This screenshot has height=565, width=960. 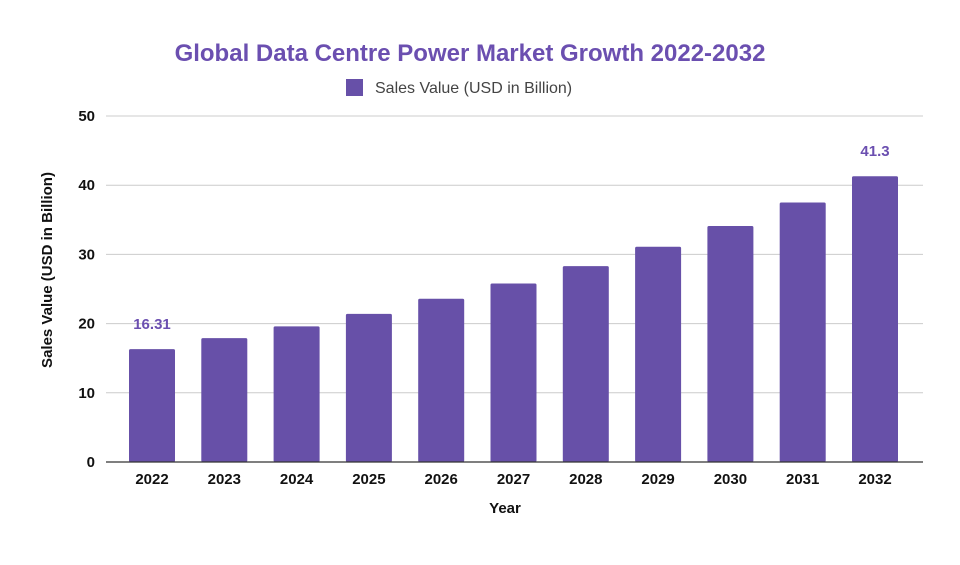 I want to click on bar-2030, so click(x=730, y=344).